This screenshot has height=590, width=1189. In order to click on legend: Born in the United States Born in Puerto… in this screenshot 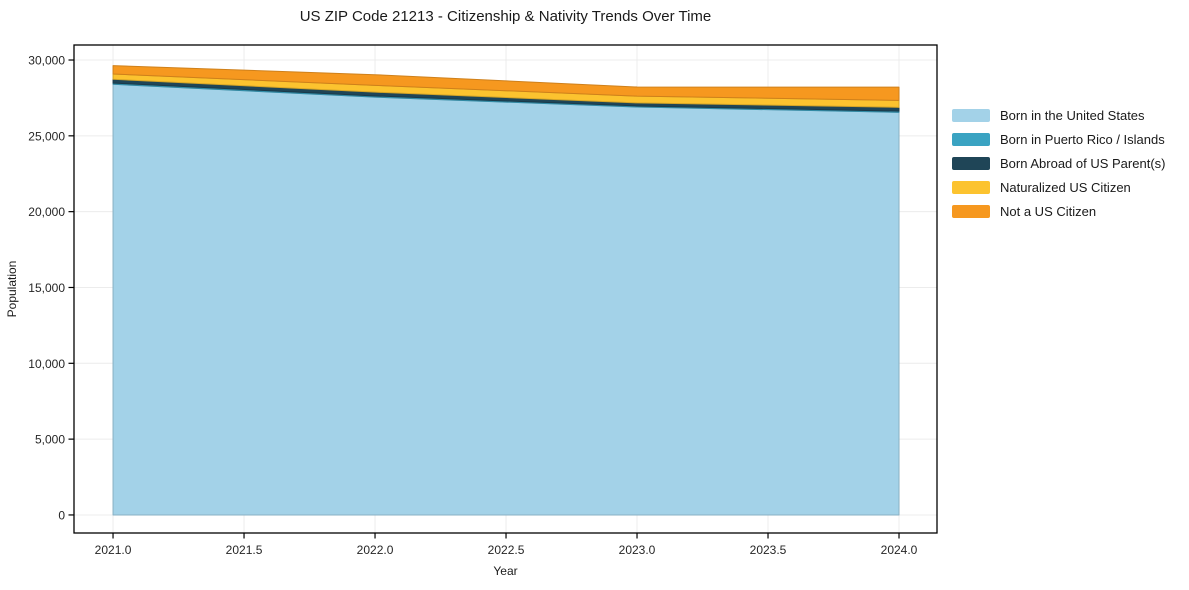, I will do `click(1058, 163)`.